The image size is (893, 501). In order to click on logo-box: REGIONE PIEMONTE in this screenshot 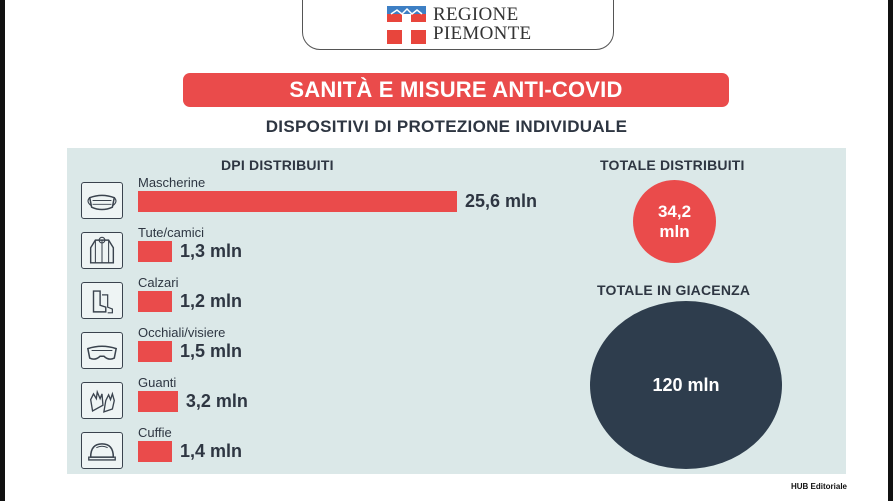, I will do `click(458, 25)`.